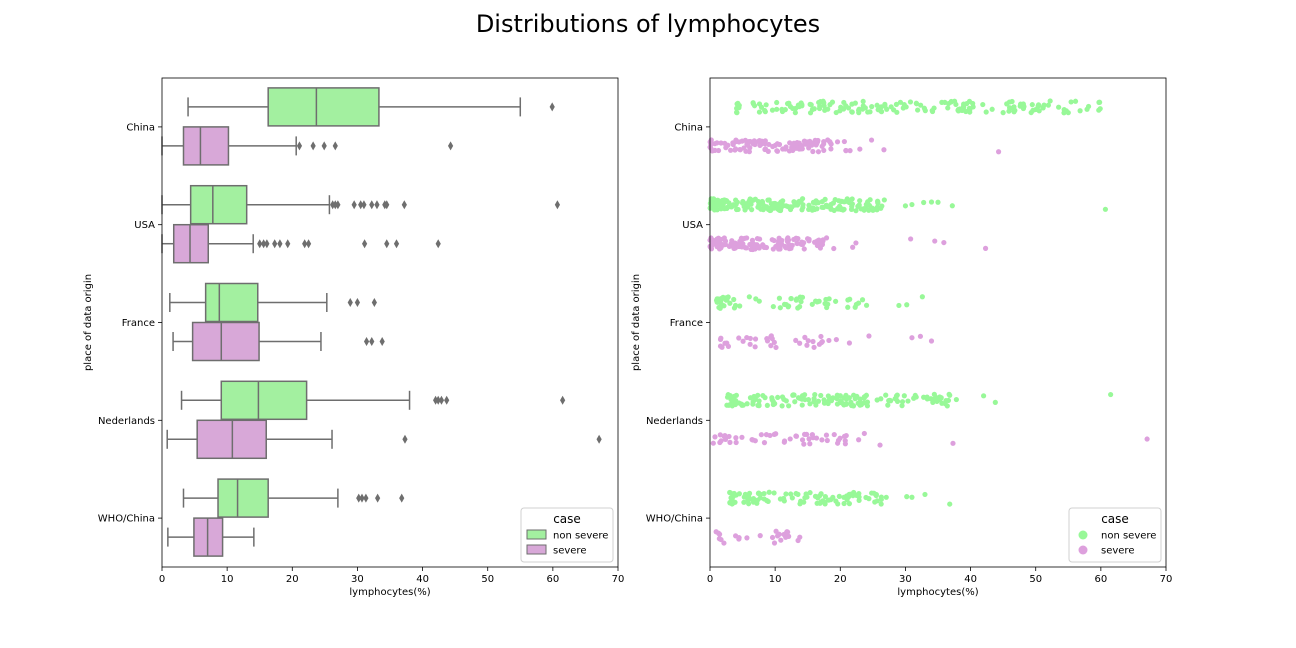  What do you see at coordinates (1083, 535) in the screenshot?
I see `legend-marker-non-severe` at bounding box center [1083, 535].